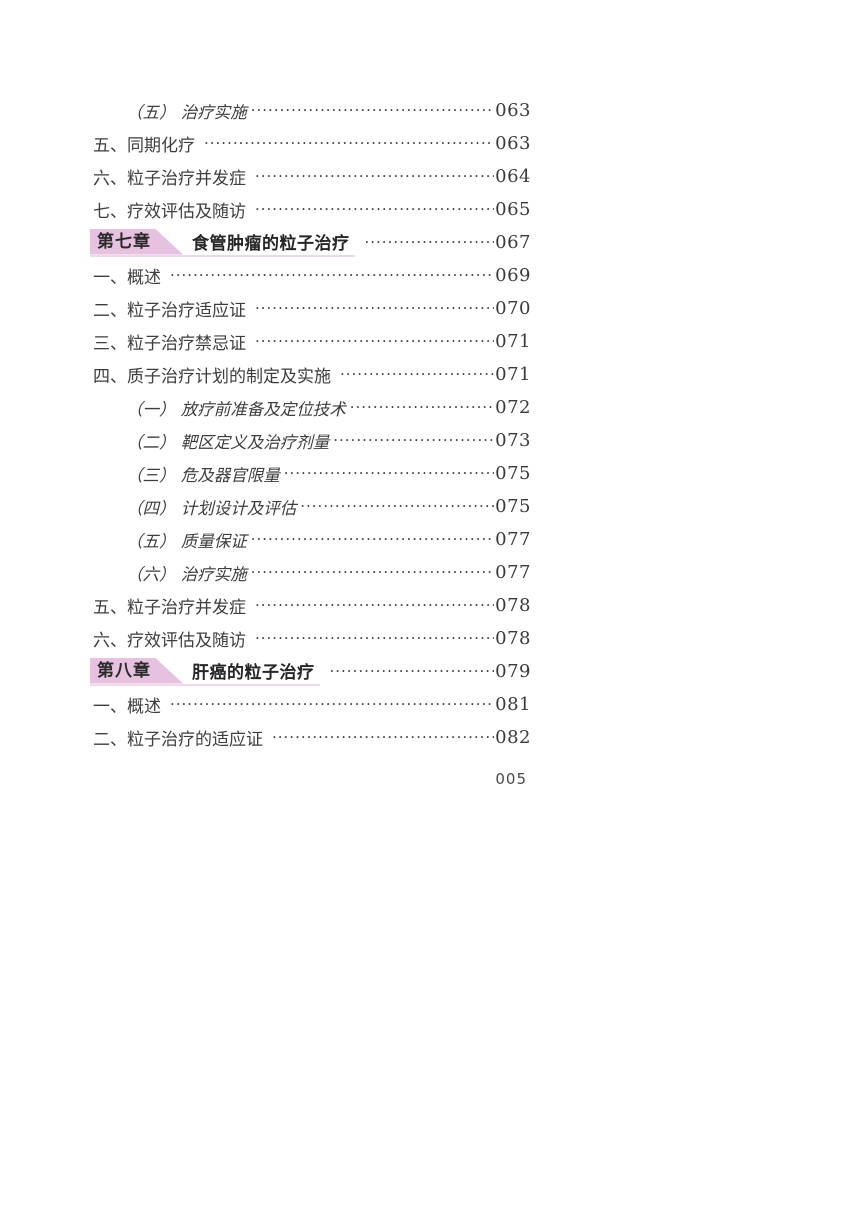 Image resolution: width=867 pixels, height=1218 pixels. I want to click on toc-entry-label: 五、同期化疗, so click(144, 146).